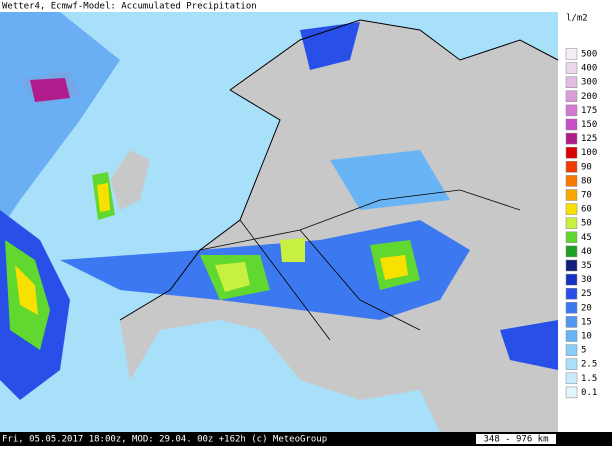 Image resolution: width=612 pixels, height=450 pixels. I want to click on scale-box, so click(516, 439).